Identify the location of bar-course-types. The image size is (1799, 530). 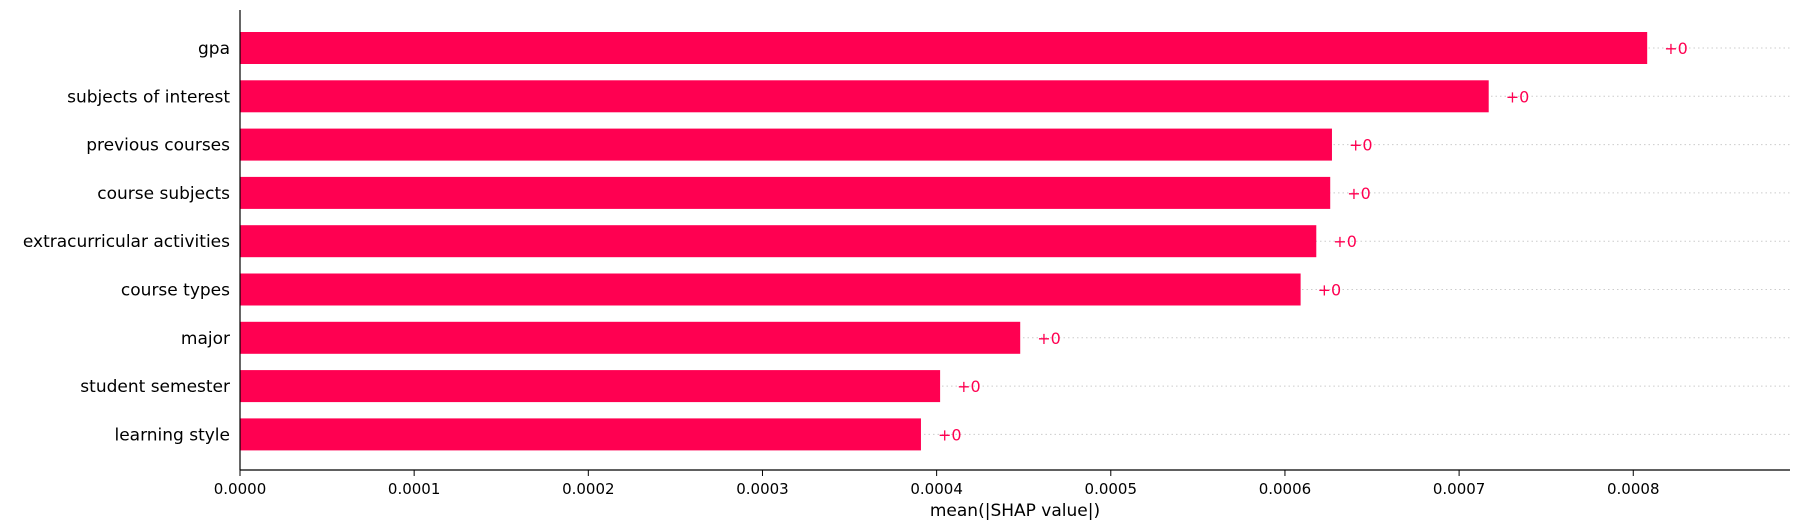
(770, 289).